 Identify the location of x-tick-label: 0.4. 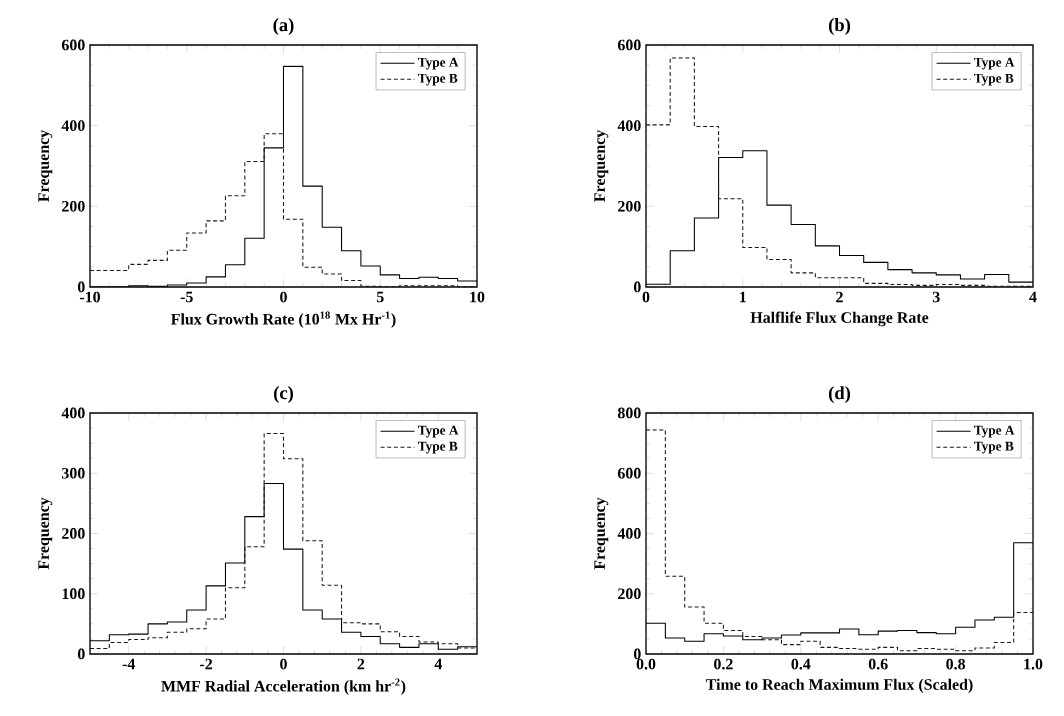
(801, 664).